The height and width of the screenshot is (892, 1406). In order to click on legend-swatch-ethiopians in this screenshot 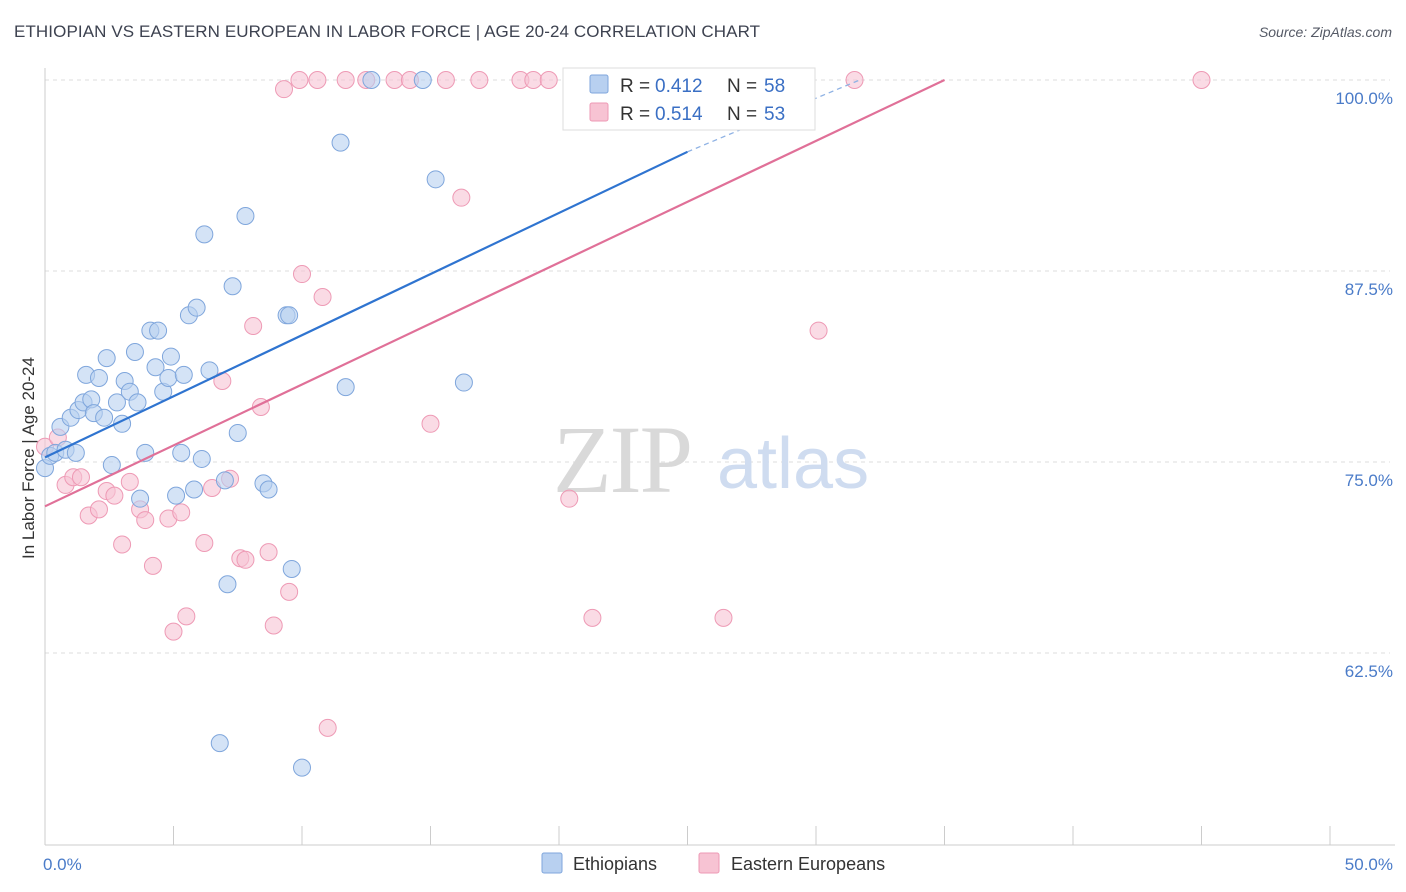, I will do `click(599, 84)`.